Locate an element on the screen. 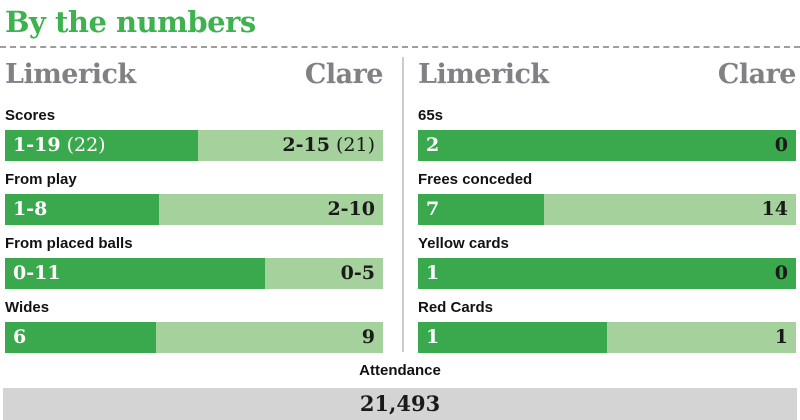 This screenshot has height=420, width=800. value-clare: 14 is located at coordinates (774, 209).